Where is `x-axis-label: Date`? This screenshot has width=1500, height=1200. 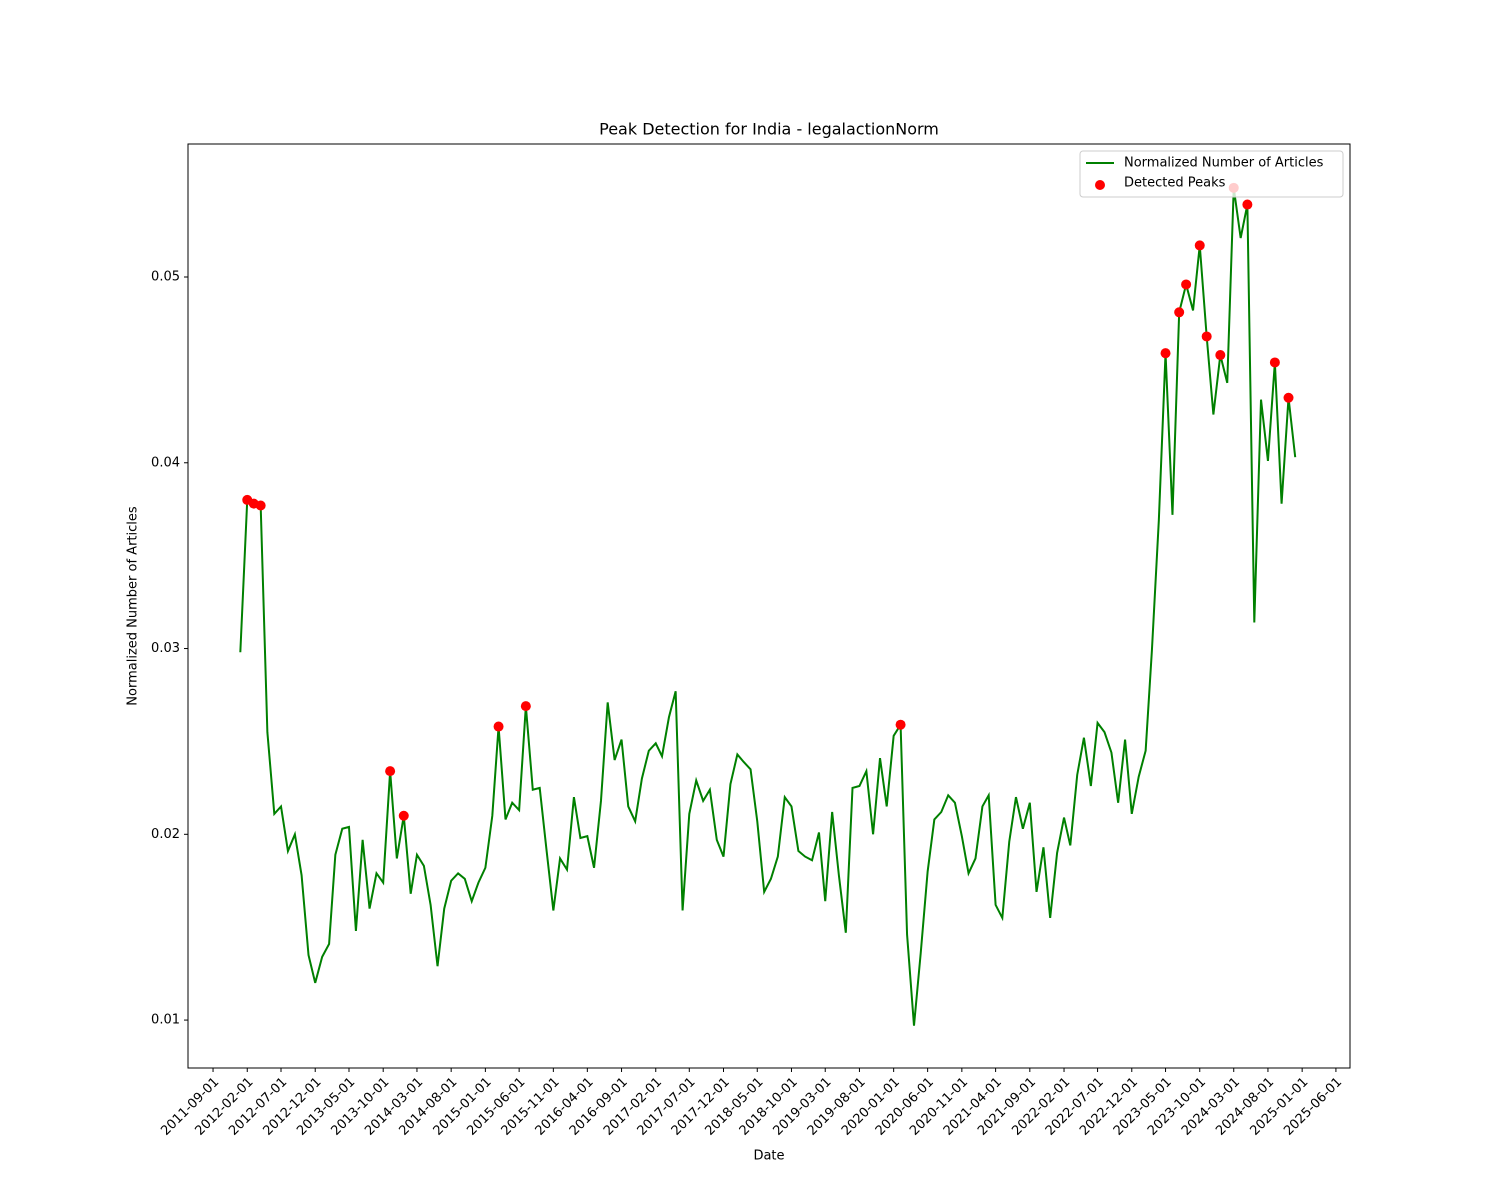
x-axis-label: Date is located at coordinates (768, 1156).